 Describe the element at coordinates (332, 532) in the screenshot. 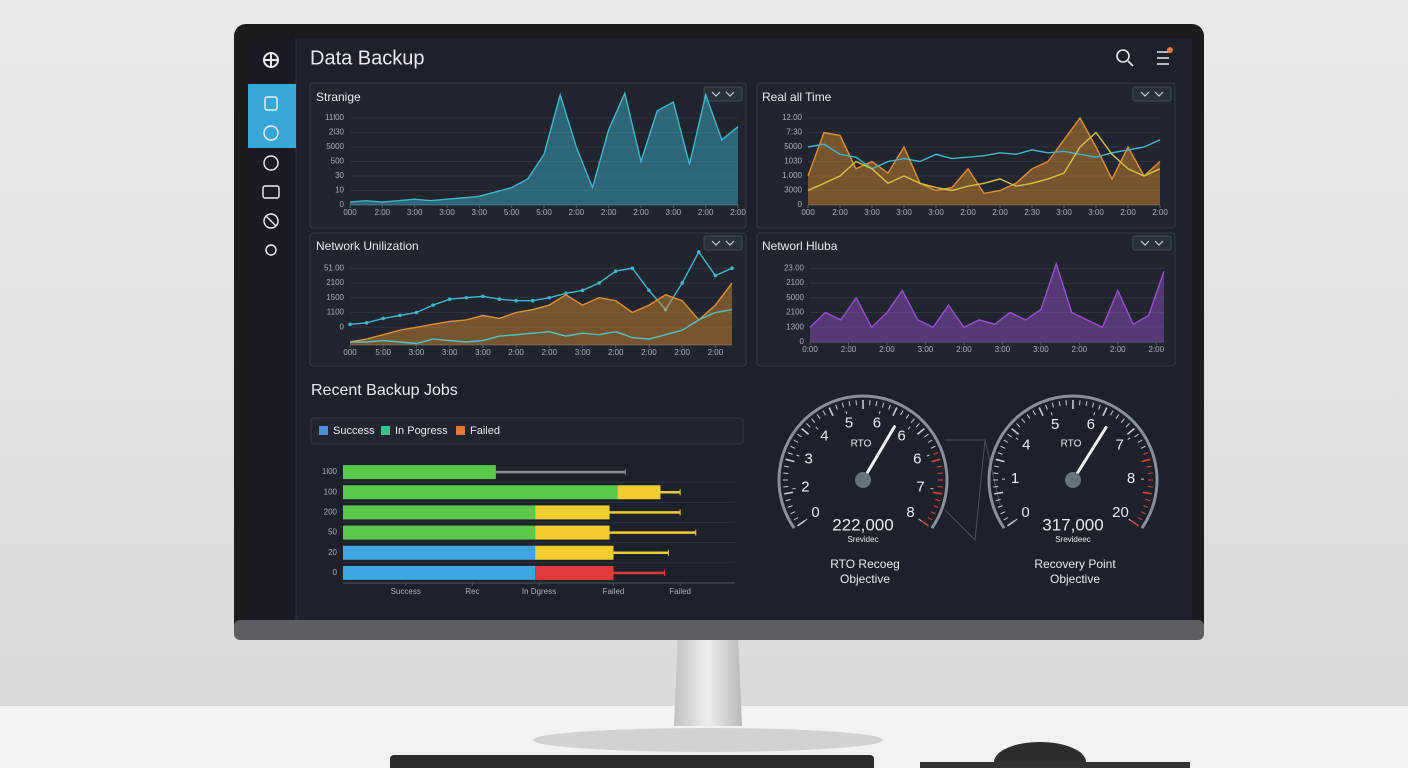

I see `y-tick-label: 50` at that location.